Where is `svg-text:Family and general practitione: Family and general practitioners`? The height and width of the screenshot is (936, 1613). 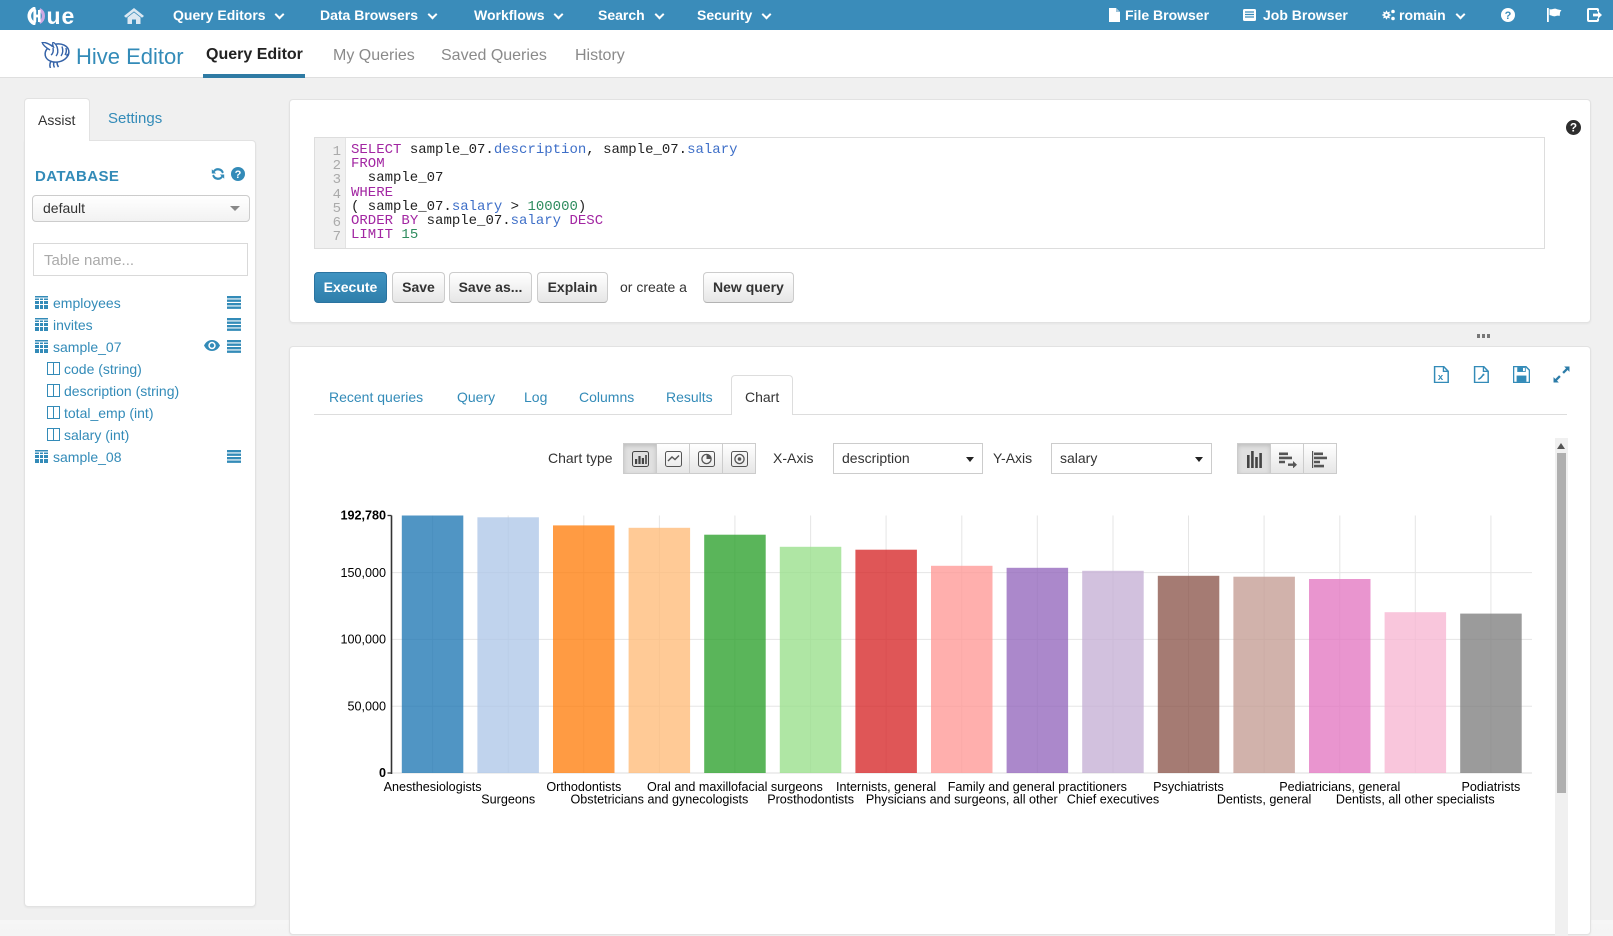 svg-text:Family and general practitione: Family and general practitioners is located at coordinates (1037, 787).